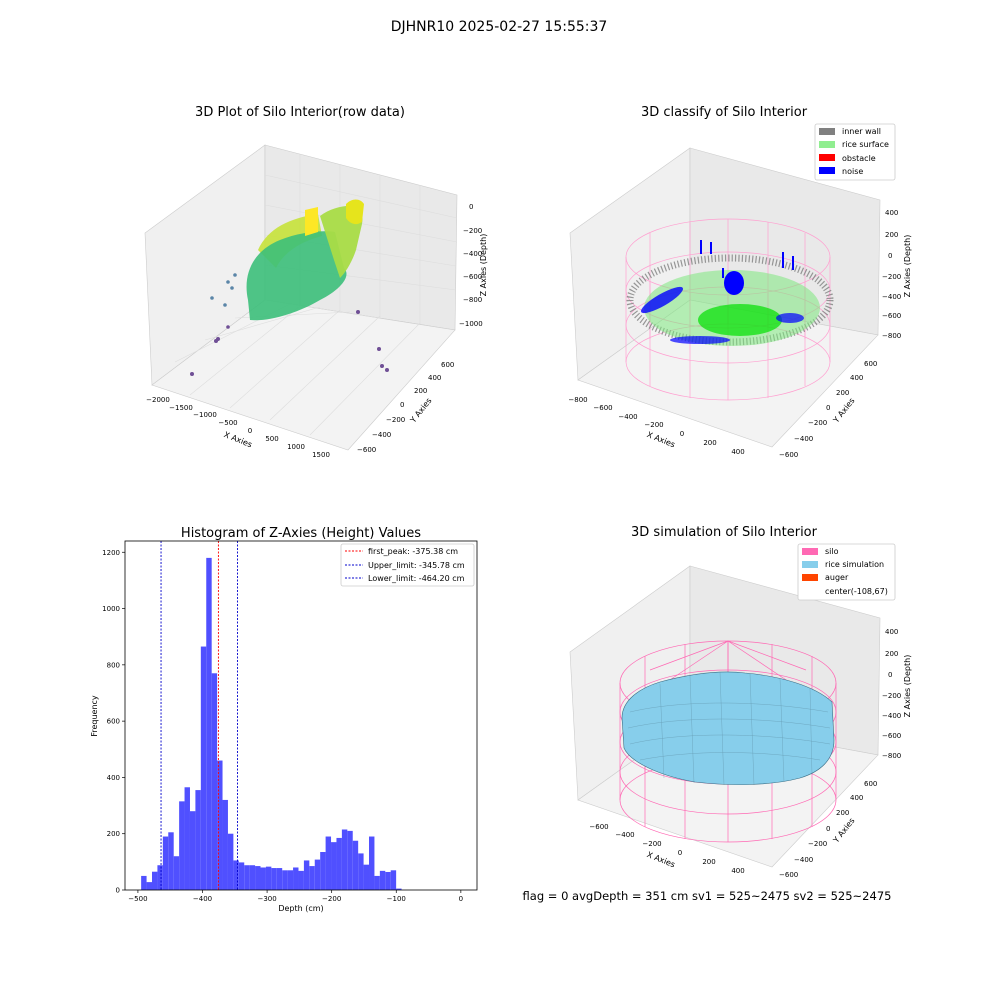 The height and width of the screenshot is (1000, 1000). I want to click on panel-raw-3d: 3D Plot of Silo Interior(row data), so click(316, 282).